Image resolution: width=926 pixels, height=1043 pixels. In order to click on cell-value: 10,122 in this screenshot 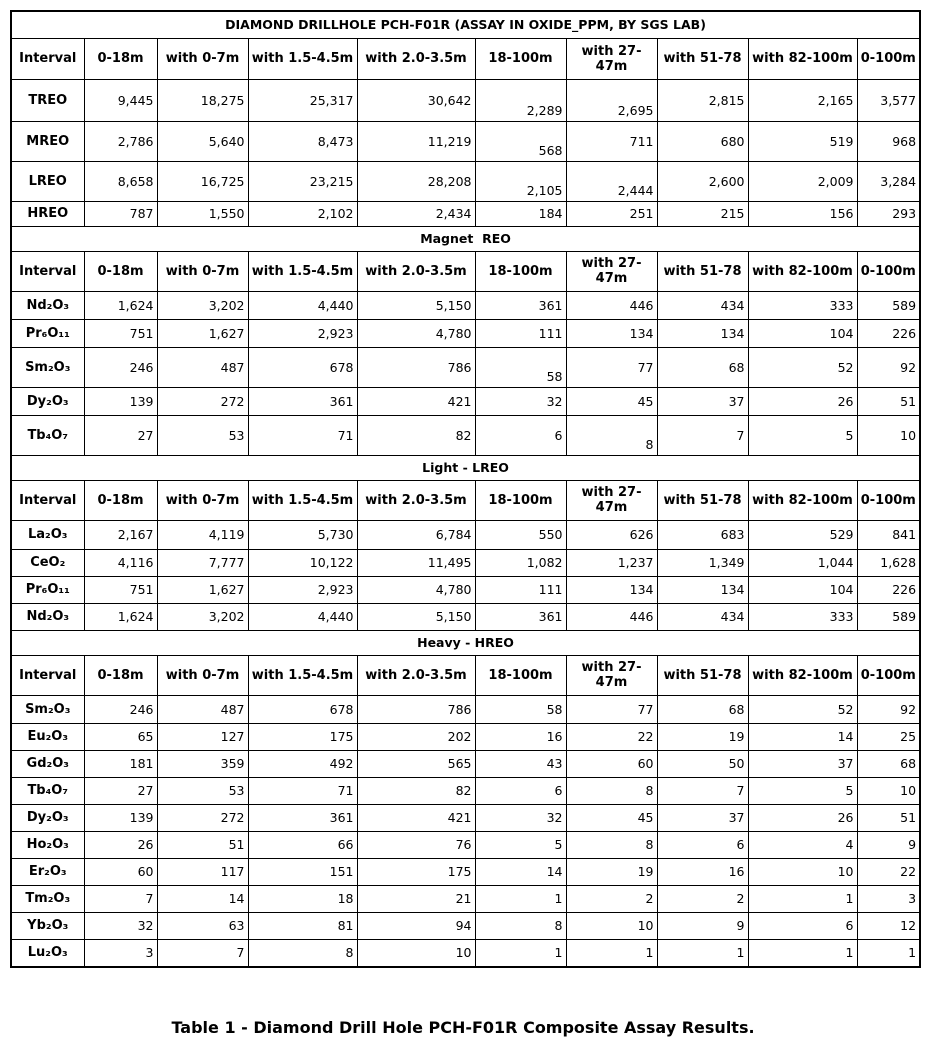, I will do `click(302, 562)`.